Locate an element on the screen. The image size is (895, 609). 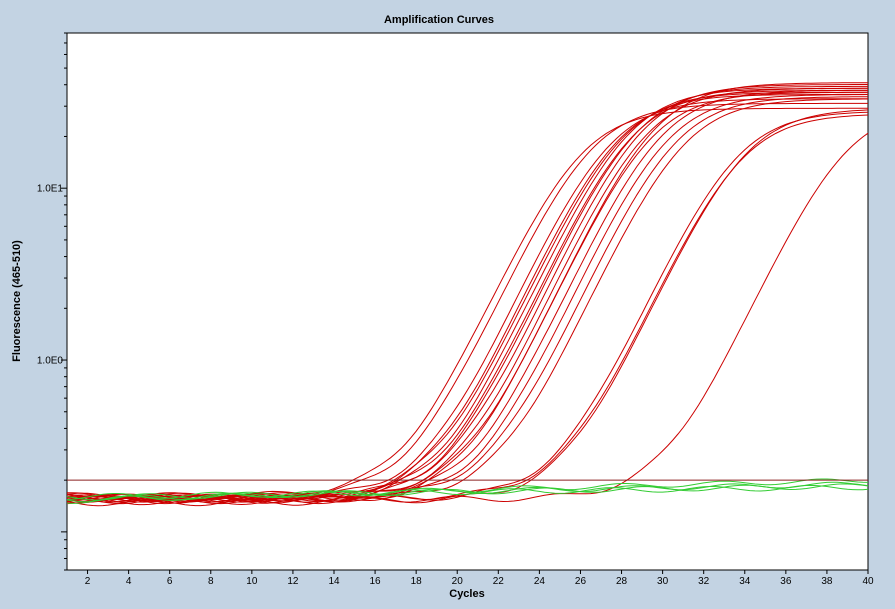
x-tick-label: 2 is located at coordinates (88, 581).